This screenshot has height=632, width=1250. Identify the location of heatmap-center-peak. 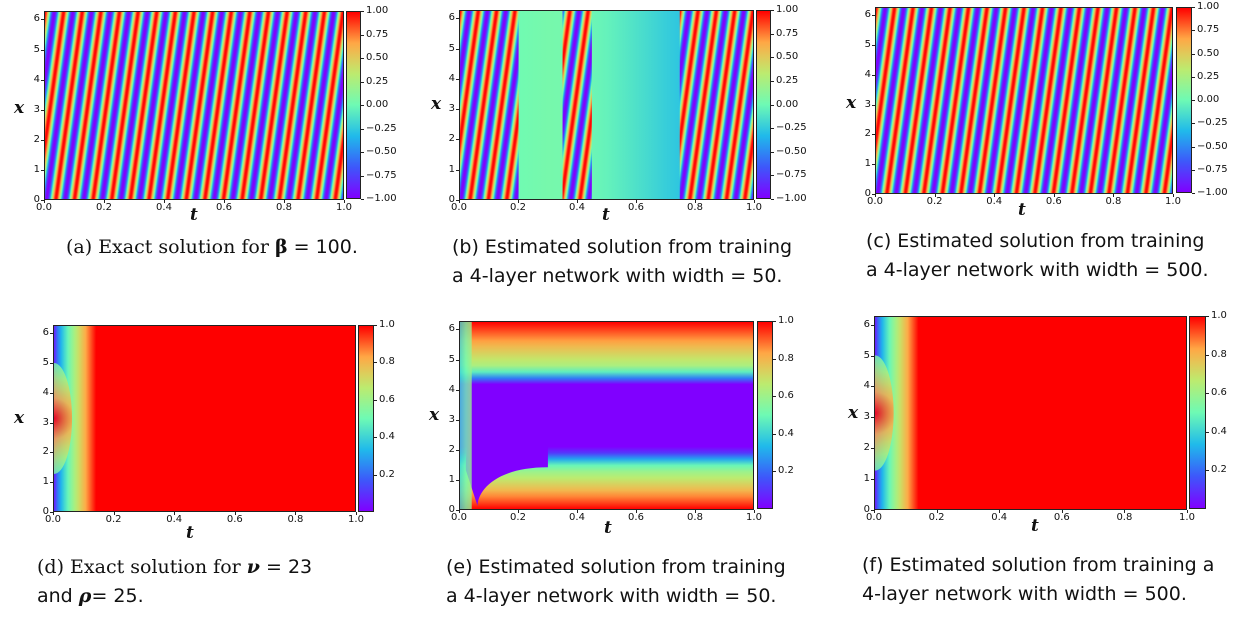
(63, 418).